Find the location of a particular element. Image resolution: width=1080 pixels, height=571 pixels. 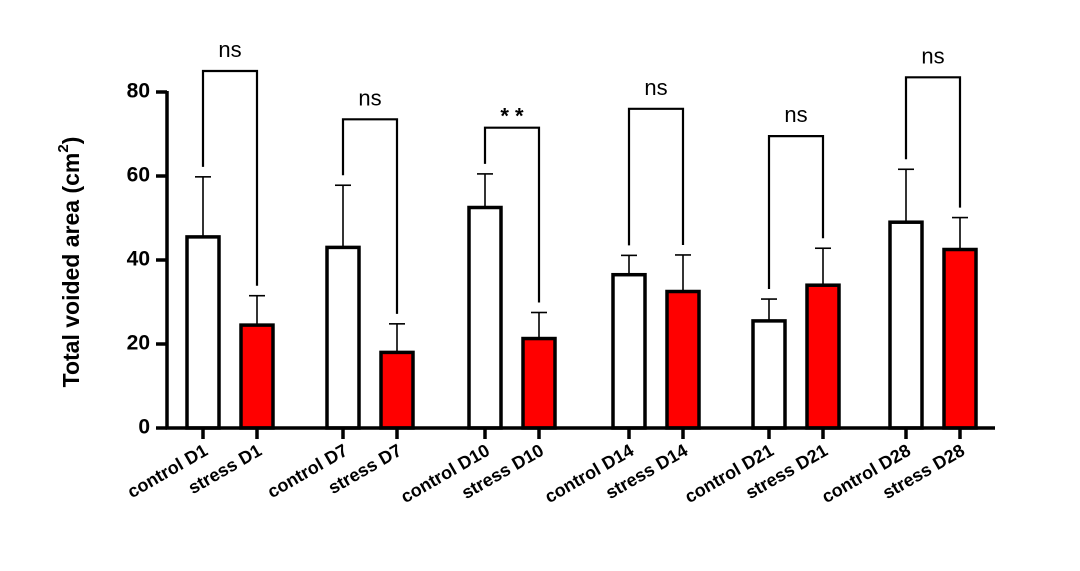

y-axis-title: Total voided area (cm2) is located at coordinates (69, 262).